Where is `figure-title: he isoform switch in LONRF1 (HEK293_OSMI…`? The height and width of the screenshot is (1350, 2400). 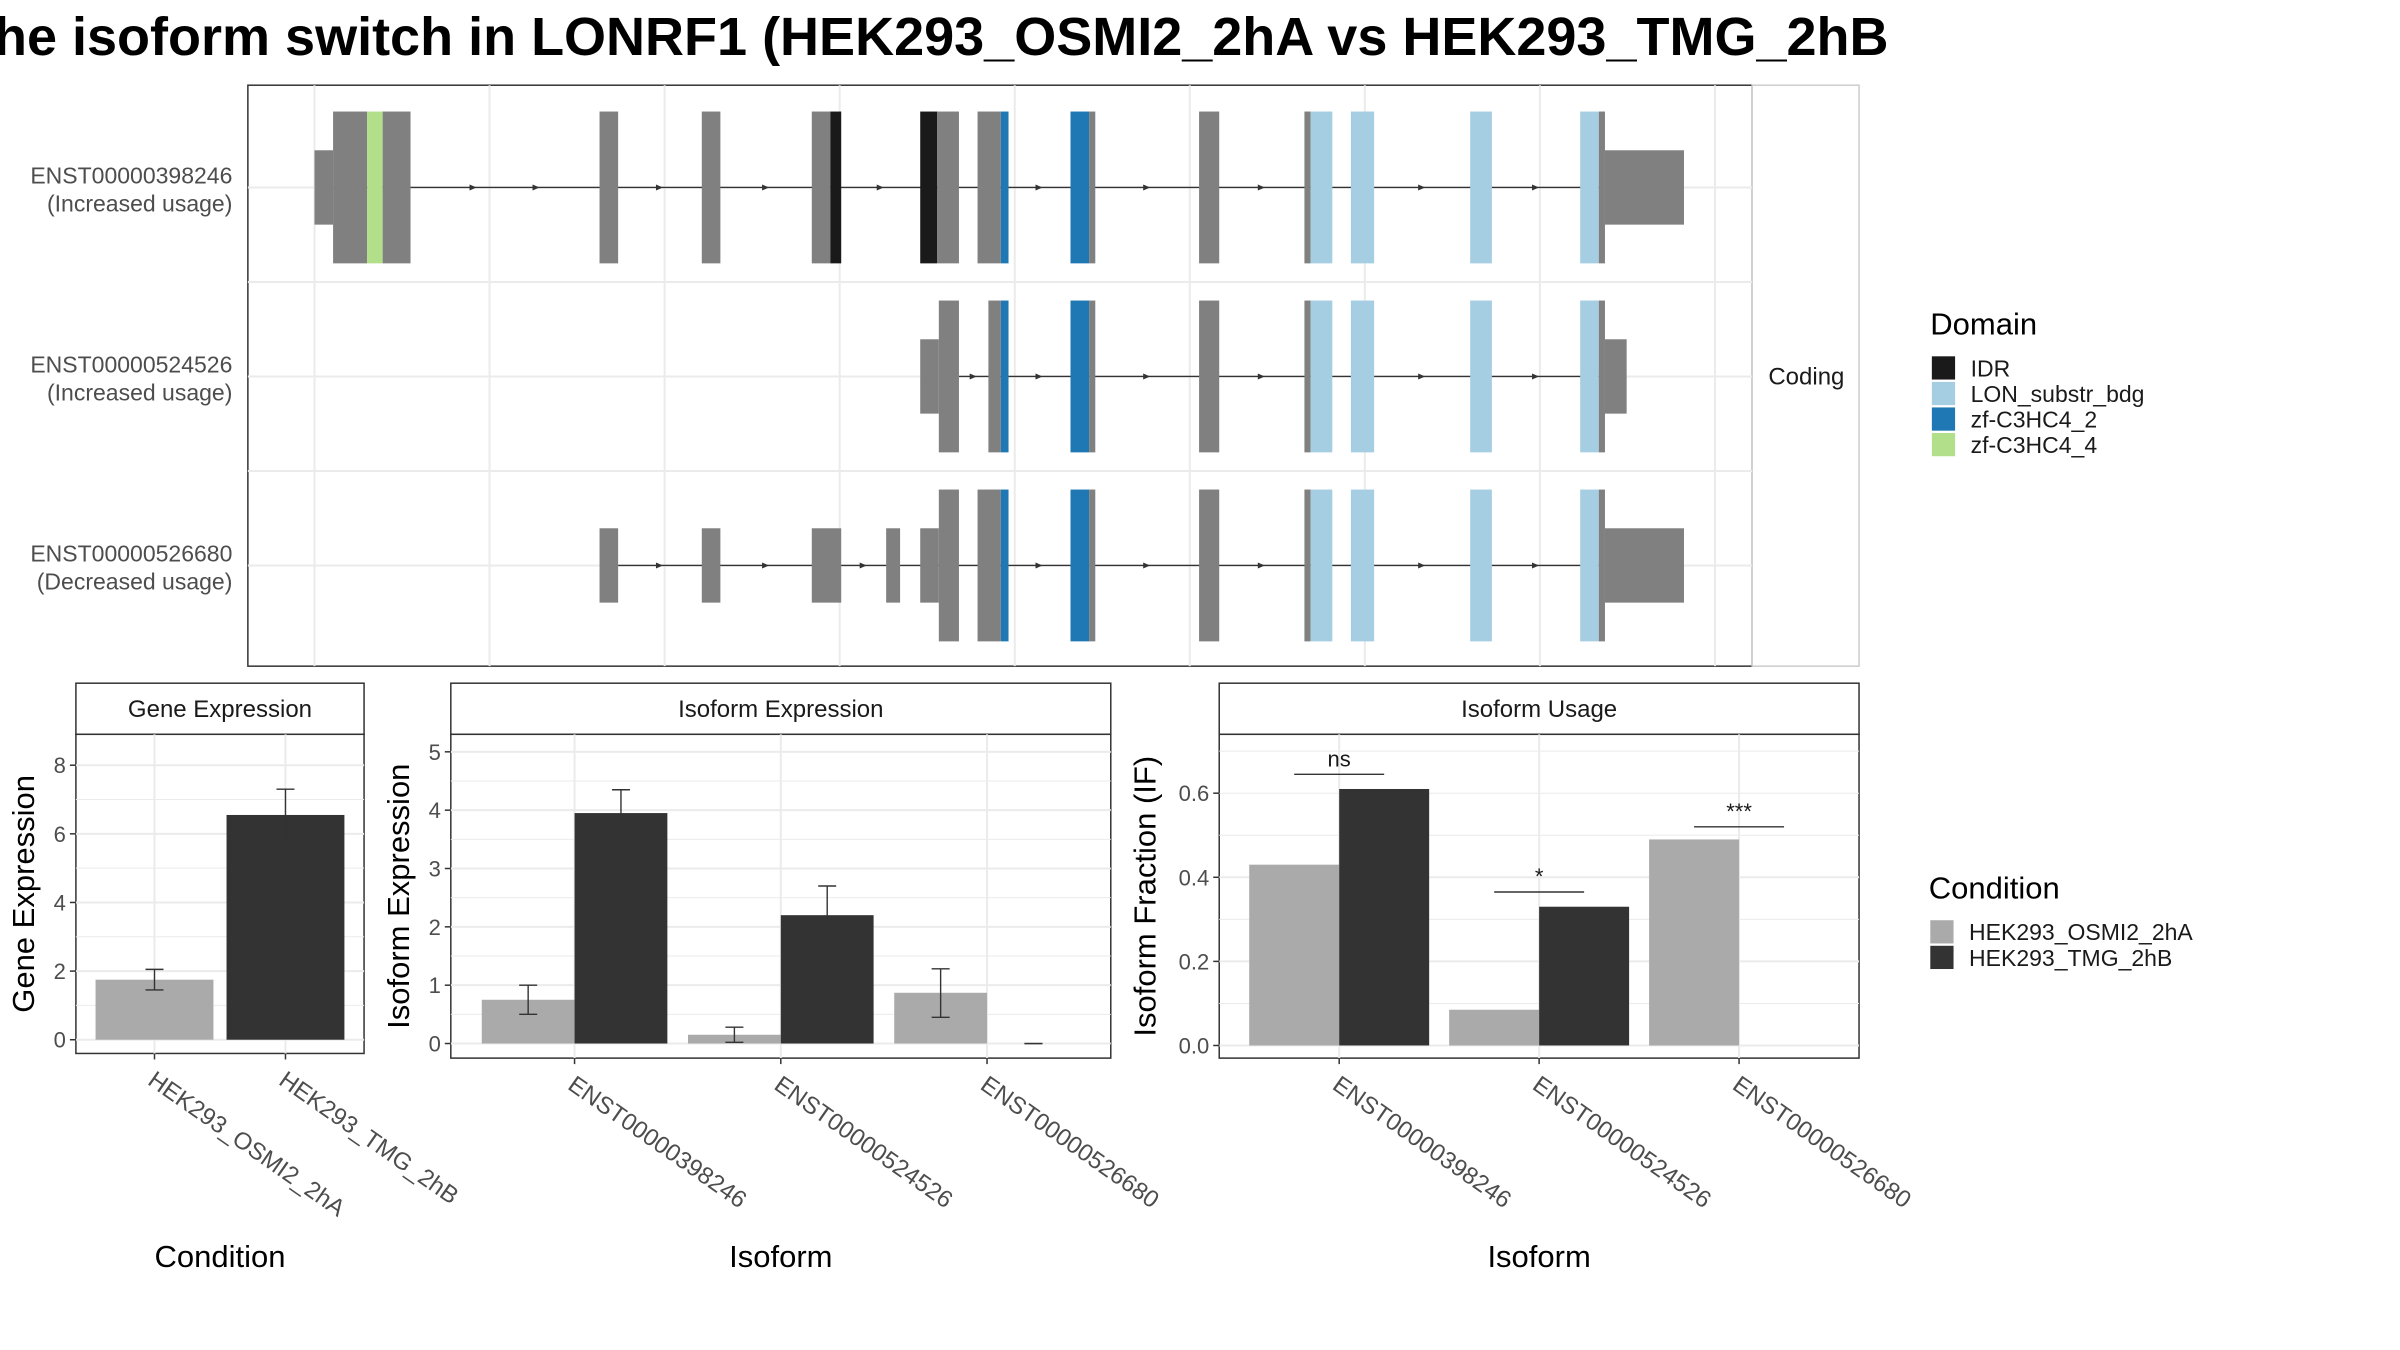
figure-title: he isoform switch in LONRF1 (HEK293_OSMI… is located at coordinates (944, 37).